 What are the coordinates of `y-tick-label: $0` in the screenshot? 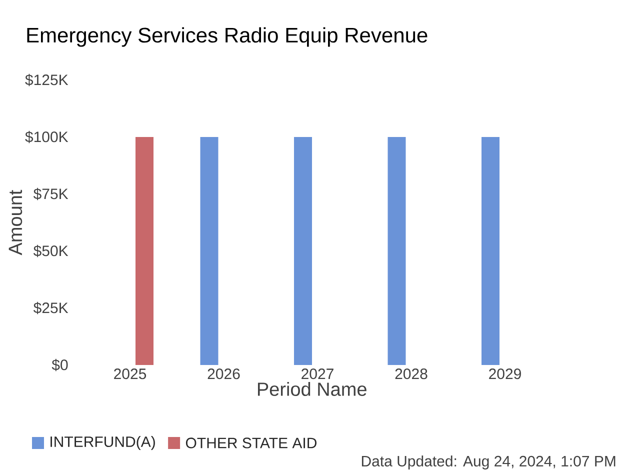 It's located at (60, 365).